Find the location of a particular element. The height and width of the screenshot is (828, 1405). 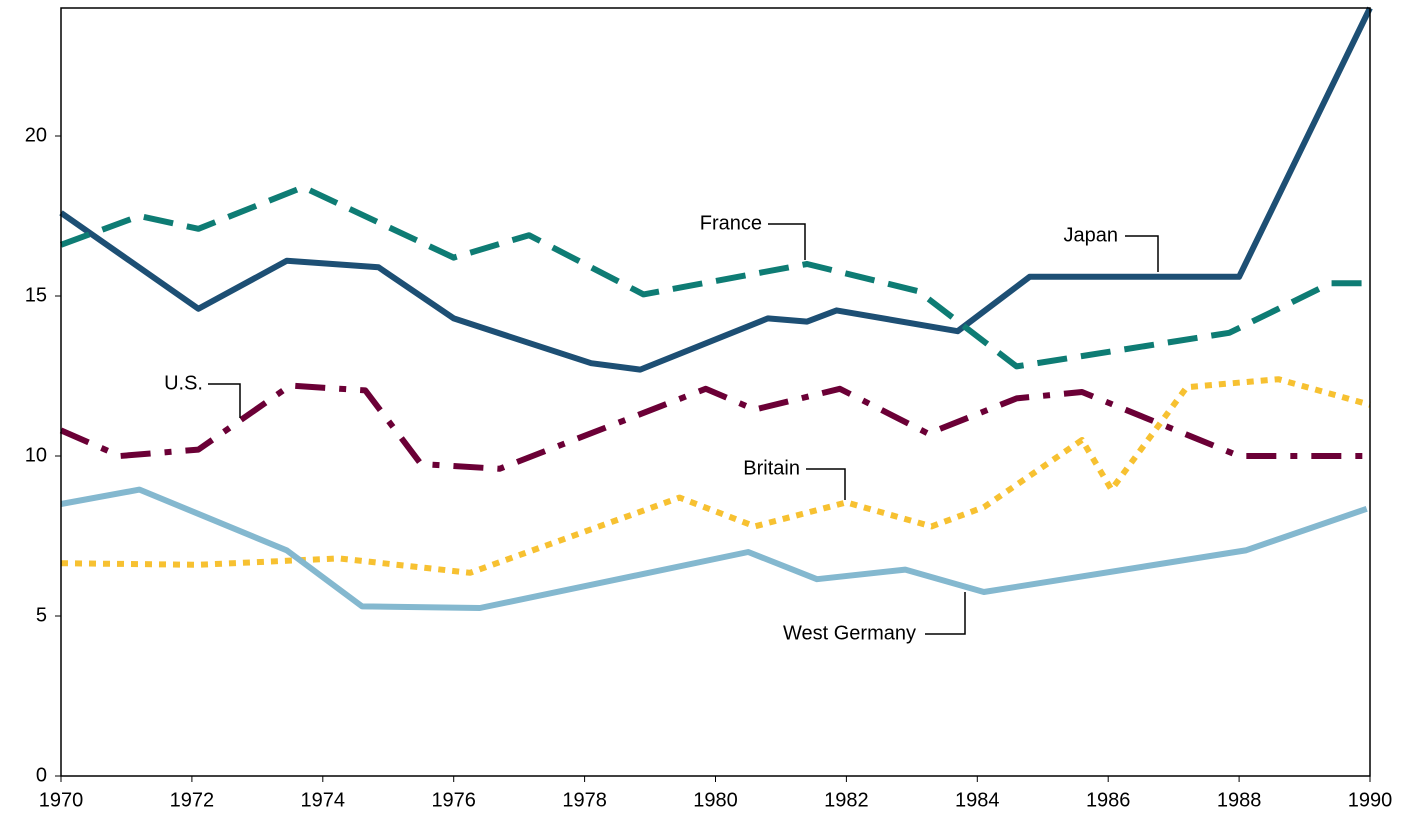

x-tick-label: 1970 is located at coordinates (61, 800).